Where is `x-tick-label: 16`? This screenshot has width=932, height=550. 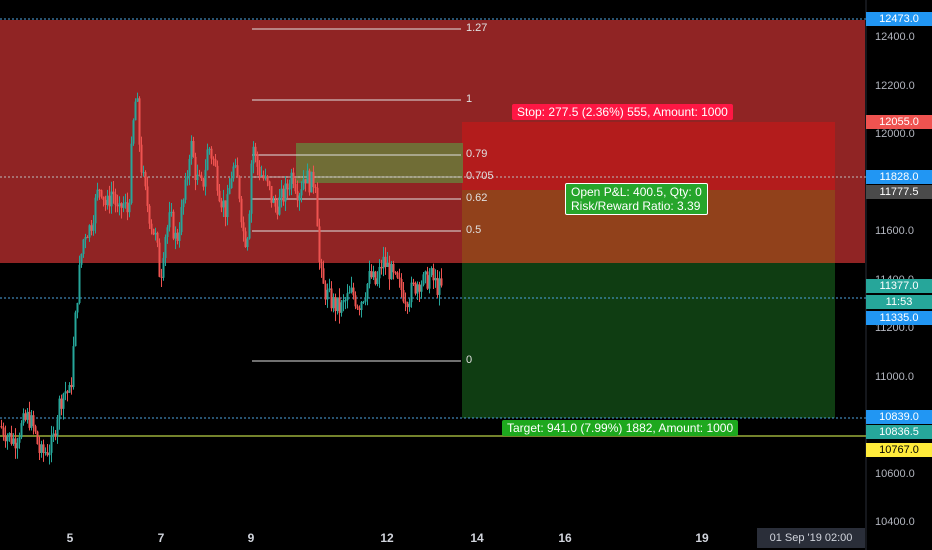
x-tick-label: 16 is located at coordinates (565, 538).